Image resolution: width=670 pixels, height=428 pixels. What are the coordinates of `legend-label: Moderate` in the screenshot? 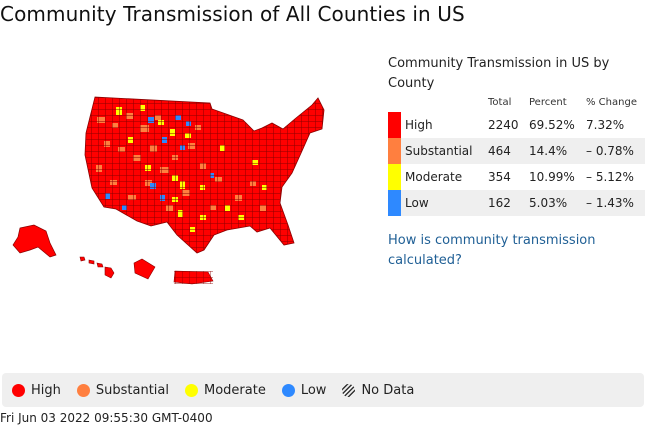 It's located at (235, 390).